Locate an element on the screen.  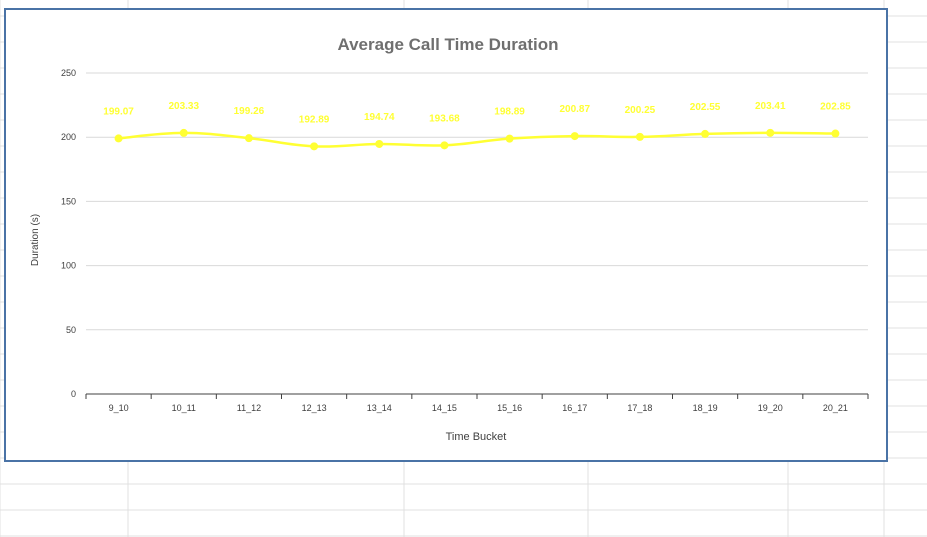
y-axis-ticks: 0 50 100 150 200 250 is located at coordinates (68, 233).